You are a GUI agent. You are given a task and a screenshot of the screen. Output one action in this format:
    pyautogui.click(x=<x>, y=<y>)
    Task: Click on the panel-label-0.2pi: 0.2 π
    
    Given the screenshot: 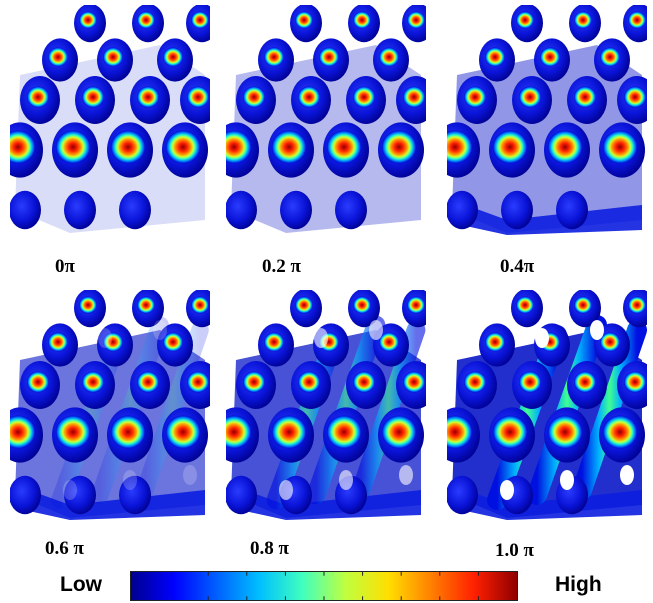 What is the action you would take?
    pyautogui.click(x=281, y=266)
    